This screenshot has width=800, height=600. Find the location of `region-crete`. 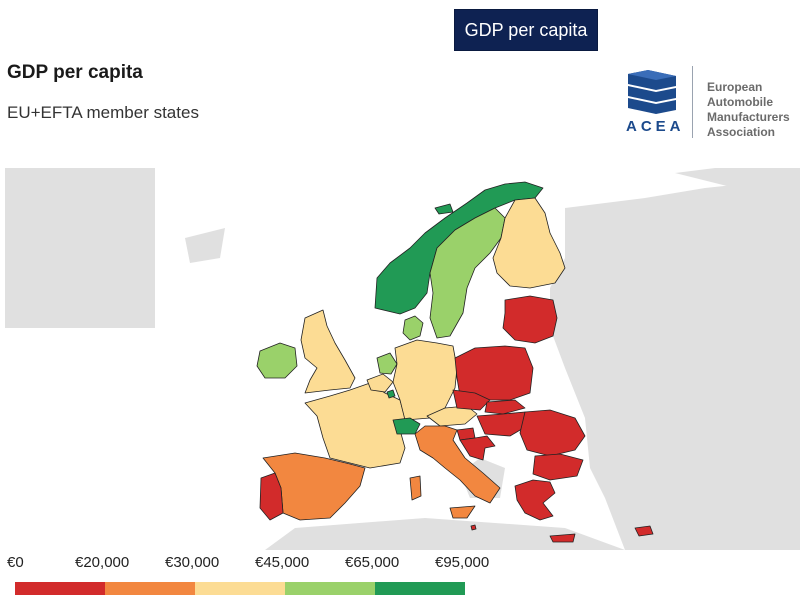

region-crete is located at coordinates (562, 538).